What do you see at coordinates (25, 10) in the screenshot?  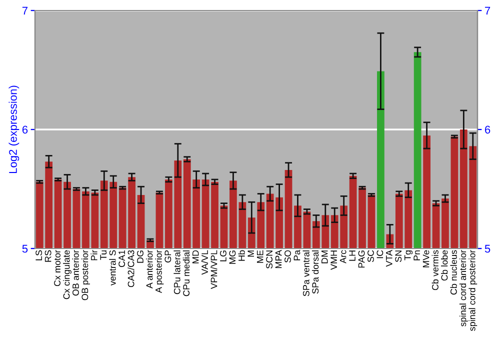 I see `y-tick-label: 7` at bounding box center [25, 10].